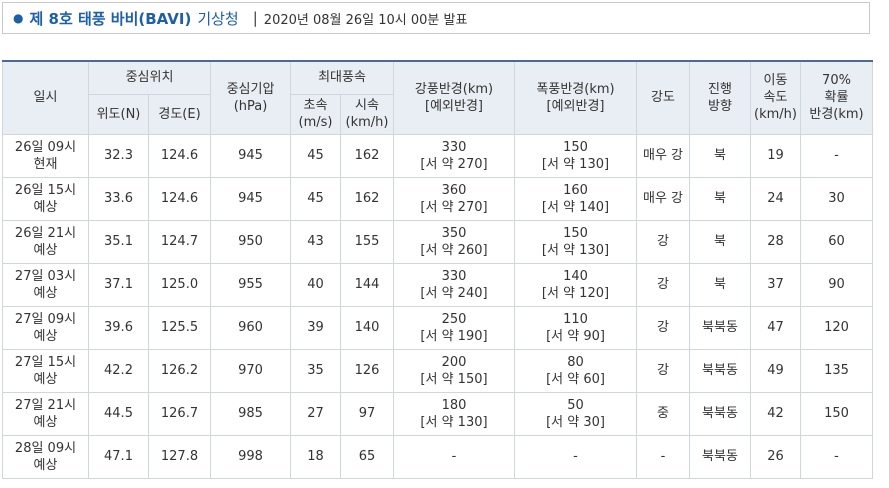 This screenshot has width=889, height=488. What do you see at coordinates (45, 241) in the screenshot?
I see `table-cell: 26일 21시 예상` at bounding box center [45, 241].